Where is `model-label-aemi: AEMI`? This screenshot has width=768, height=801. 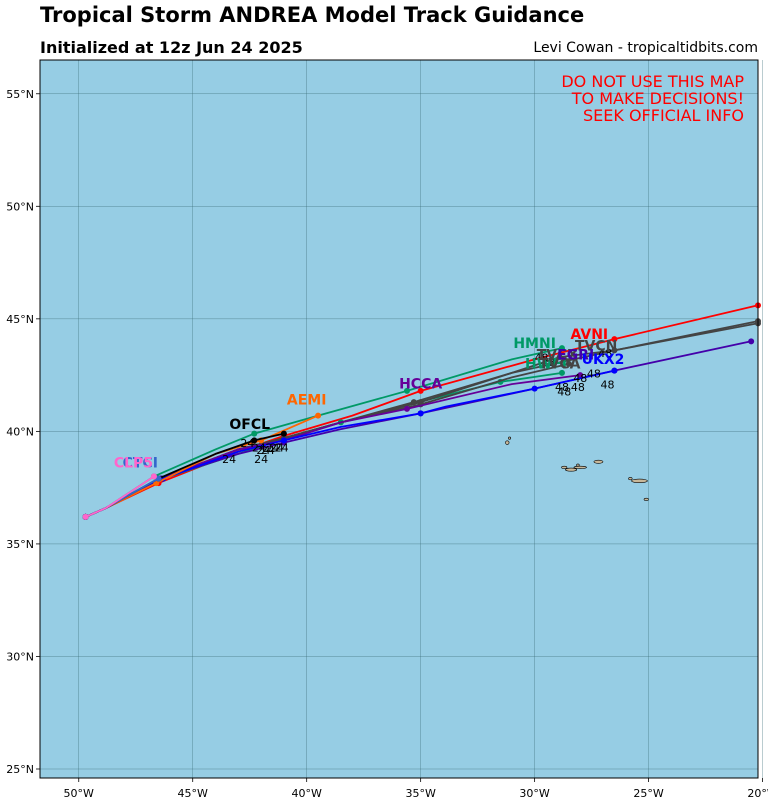 model-label-aemi: AEMI is located at coordinates (307, 400).